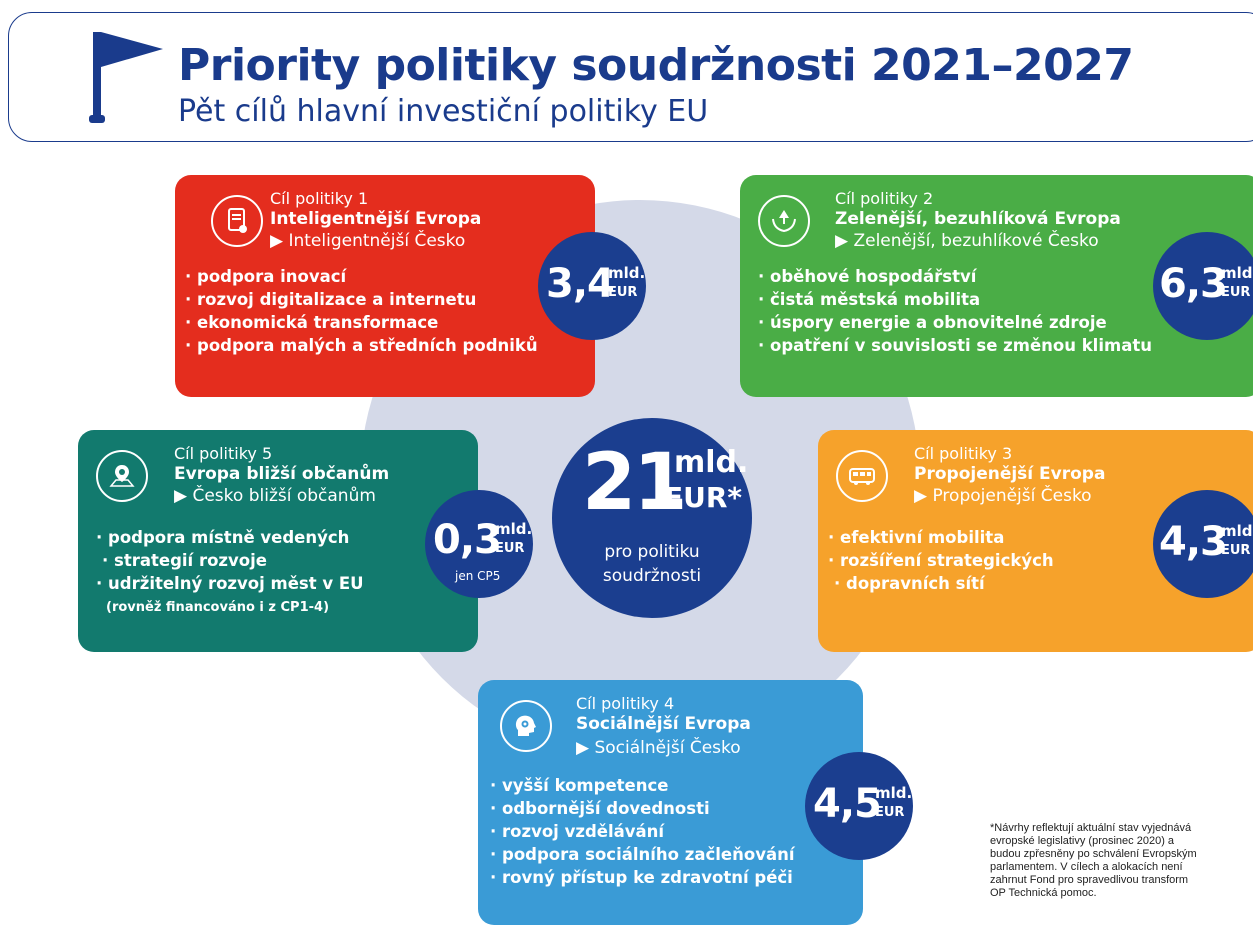 The width and height of the screenshot is (1253, 925). Describe the element at coordinates (955, 299) in the screenshot. I see `list-item: čistá městská mobilita` at that location.